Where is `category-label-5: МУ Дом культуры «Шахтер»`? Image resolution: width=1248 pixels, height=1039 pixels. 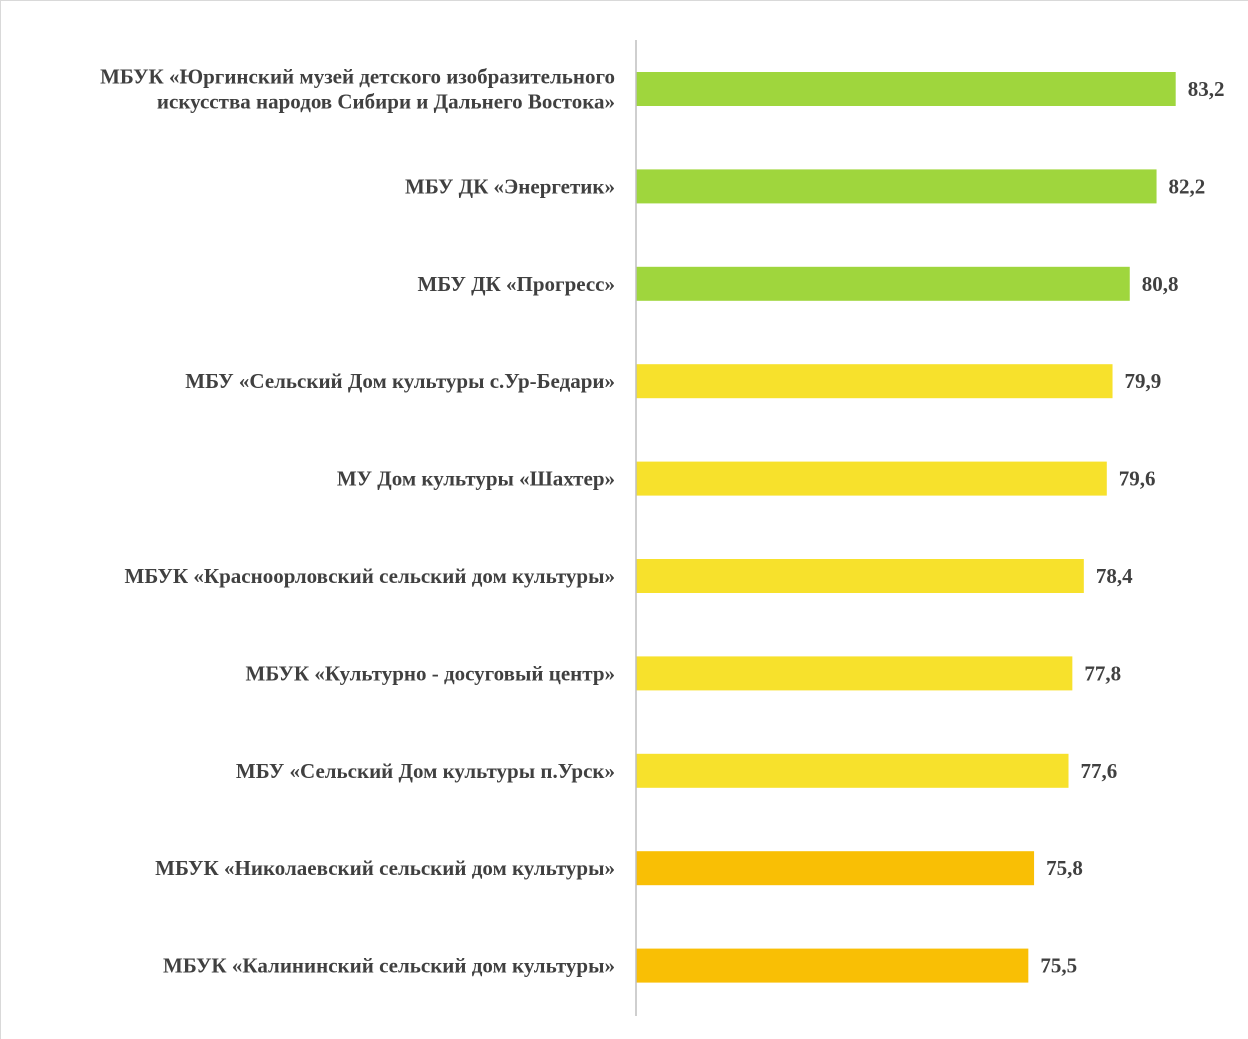
category-label-5: МУ Дом культуры «Шахтер» is located at coordinates (476, 479).